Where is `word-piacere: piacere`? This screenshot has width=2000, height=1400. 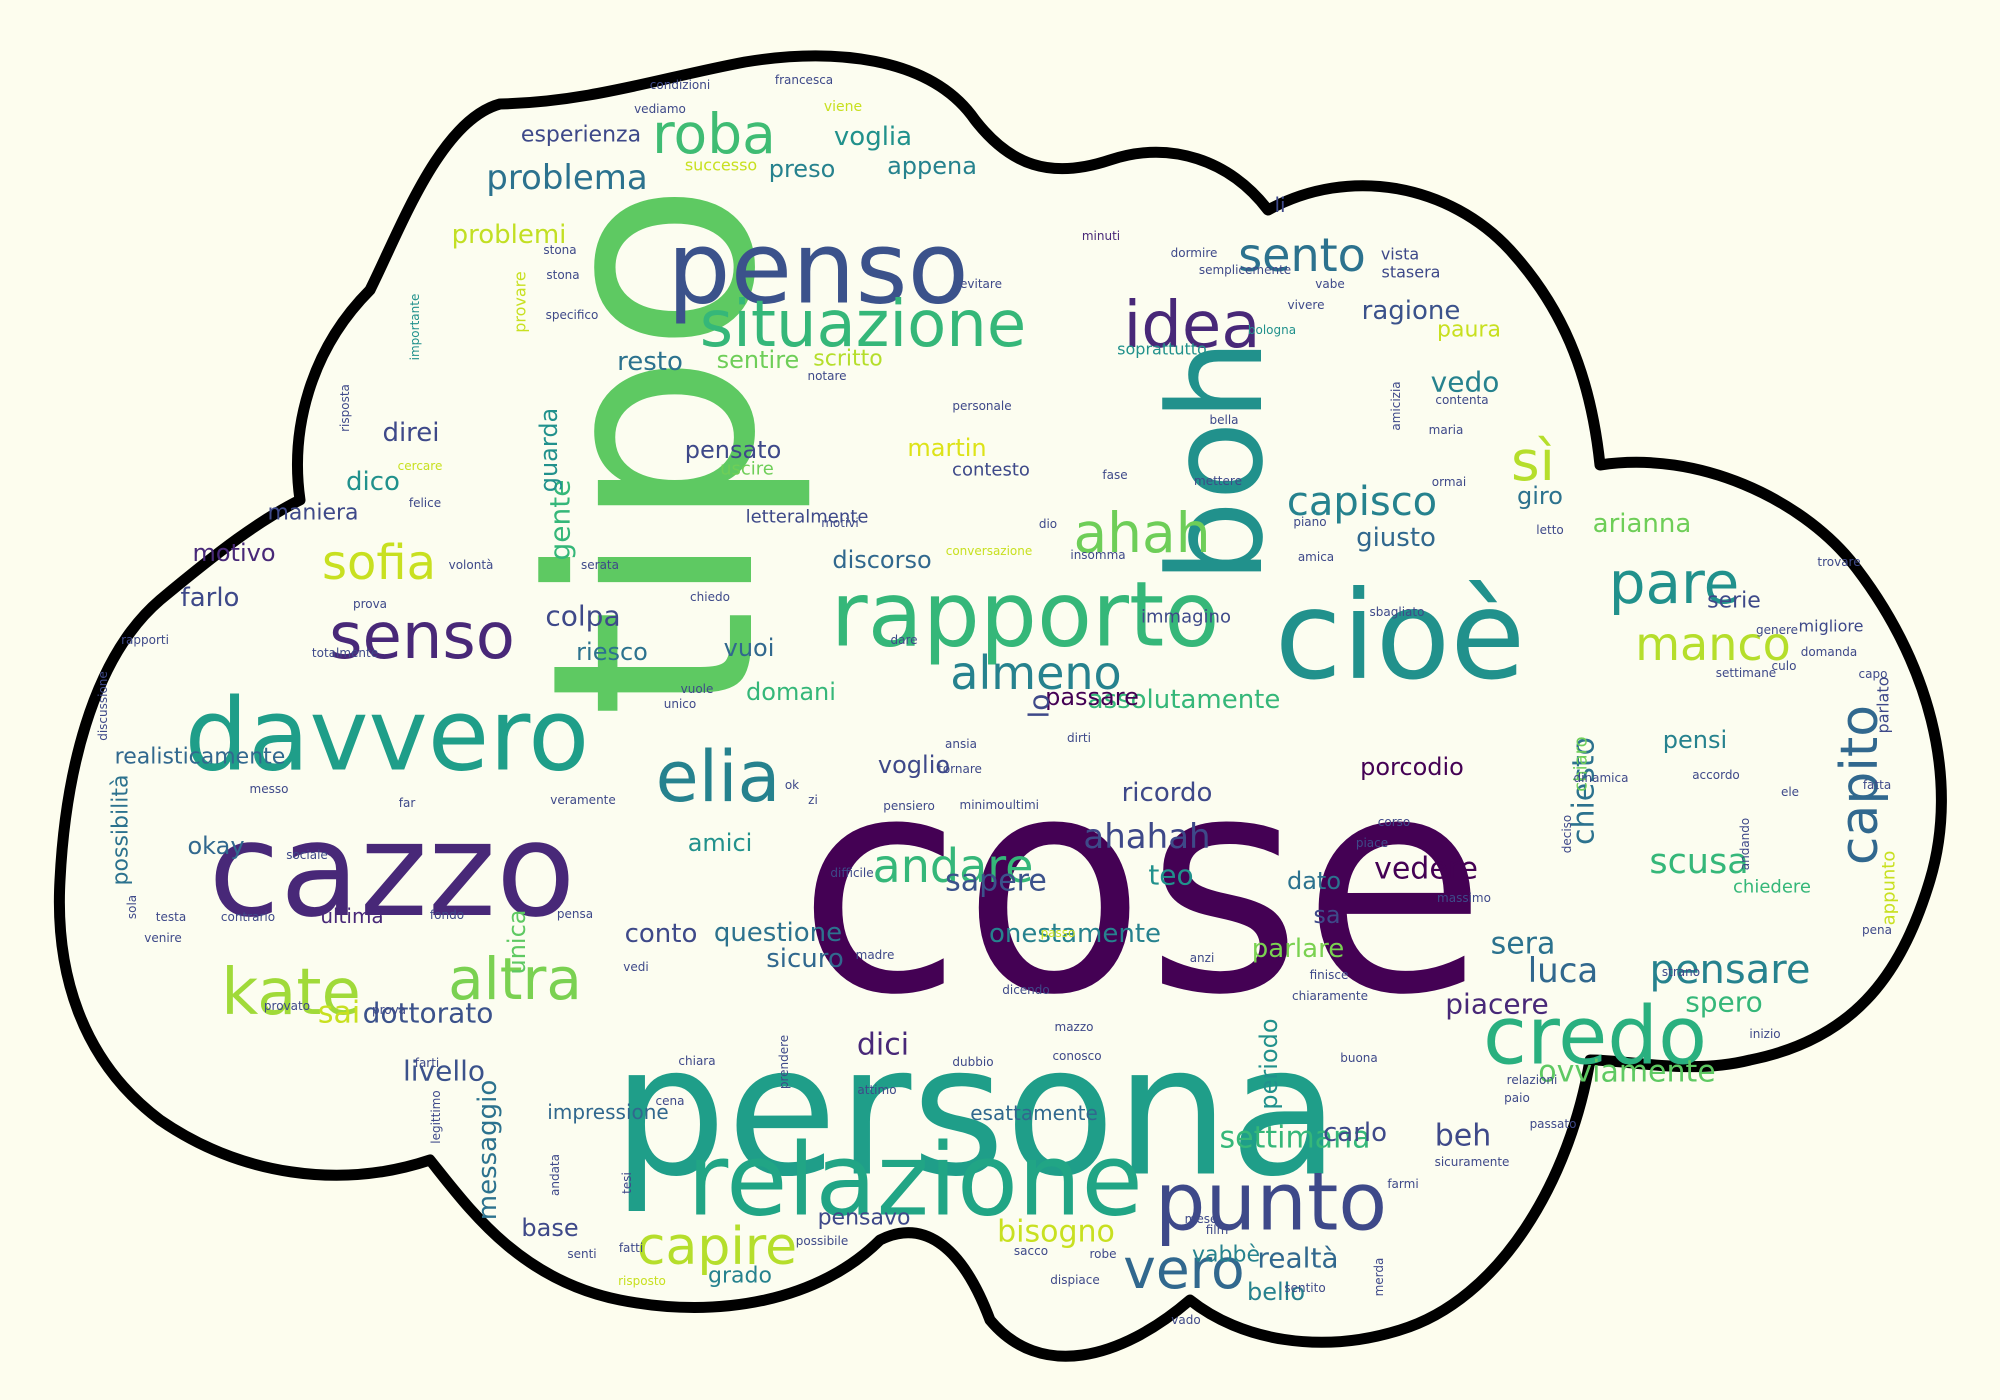
word-piacere: piacere is located at coordinates (1496, 1004).